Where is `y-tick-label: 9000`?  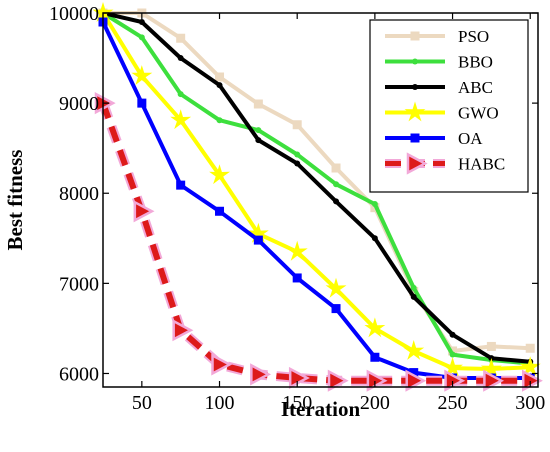 y-tick-label: 9000 is located at coordinates (79, 104).